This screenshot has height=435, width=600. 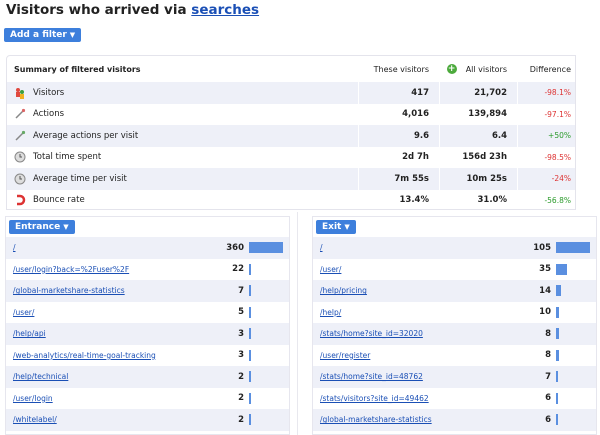 I want to click on entrance-row: /web-analytics/real-time-goal-tracking 3, so click(x=147, y=356).